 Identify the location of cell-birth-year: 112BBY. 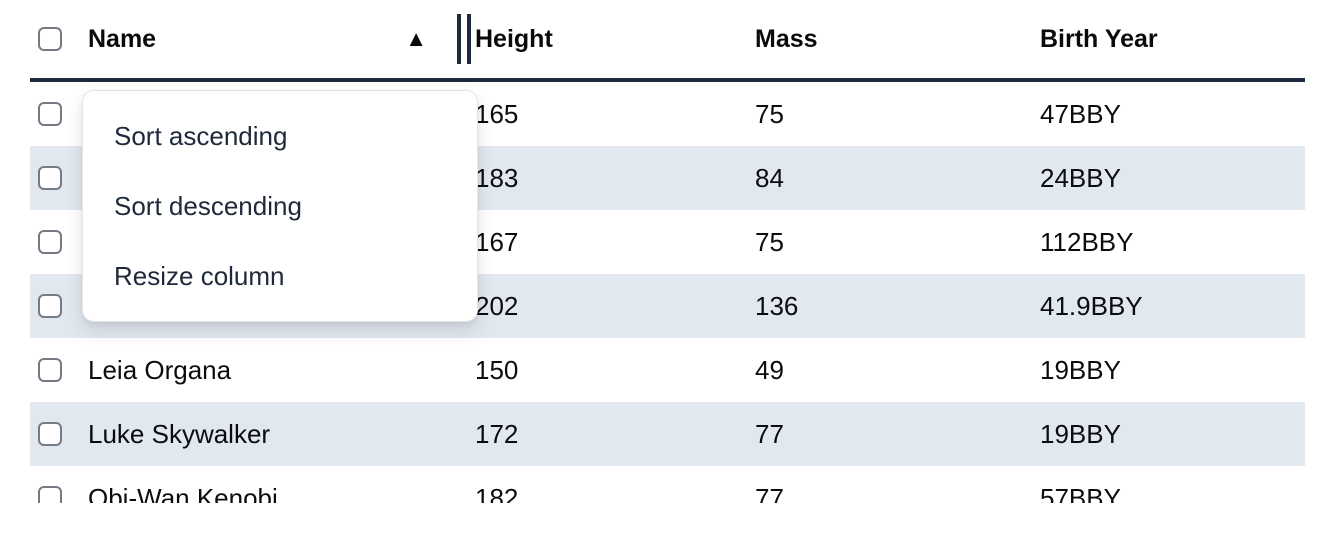
(1087, 241).